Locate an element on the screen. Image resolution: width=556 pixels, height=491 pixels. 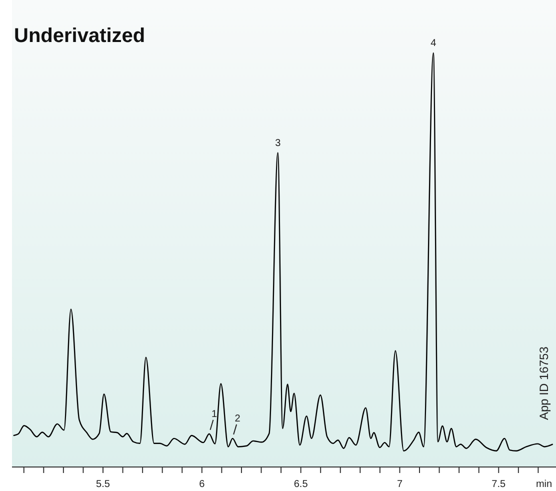
annotation: 2 is located at coordinates (237, 418).